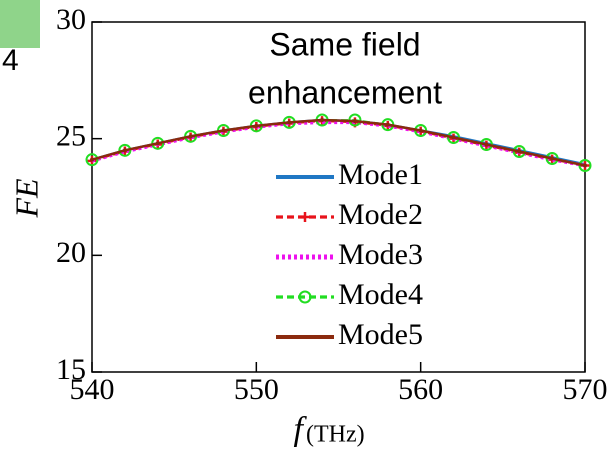 This screenshot has height=454, width=609. Describe the element at coordinates (585, 389) in the screenshot. I see `x-tick-label: 570` at that location.